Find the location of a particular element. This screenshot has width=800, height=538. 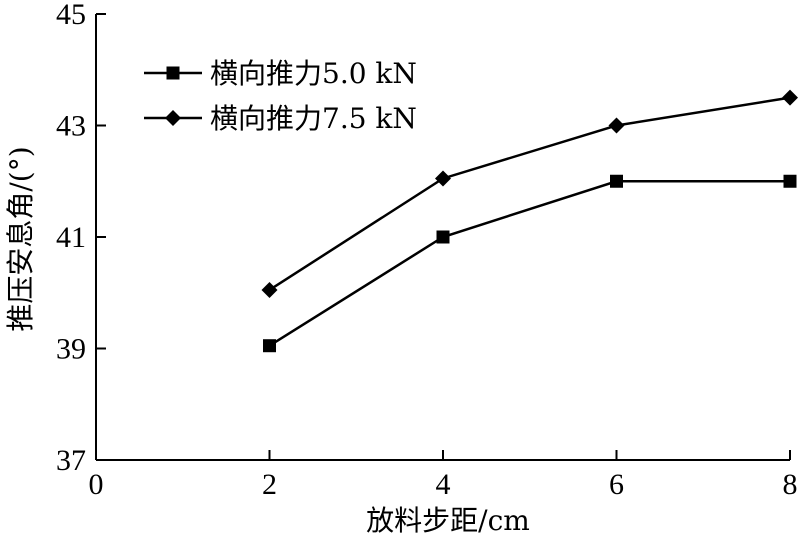

legend-label: 横向推力5.0 kN is located at coordinates (313, 73).